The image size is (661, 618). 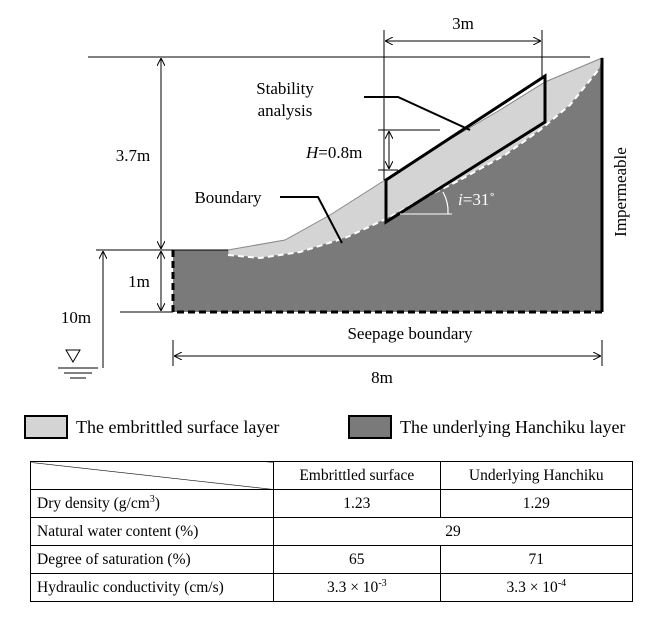 I want to click on stability-label-line1: Stability, so click(x=285, y=88).